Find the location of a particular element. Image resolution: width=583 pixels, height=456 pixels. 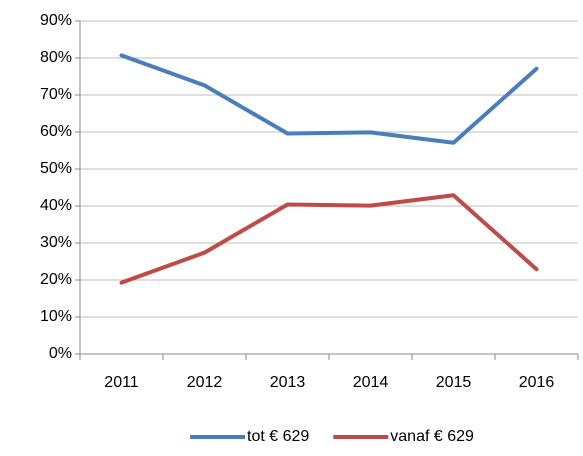

y-tick-label: 20% is located at coordinates (56, 279).